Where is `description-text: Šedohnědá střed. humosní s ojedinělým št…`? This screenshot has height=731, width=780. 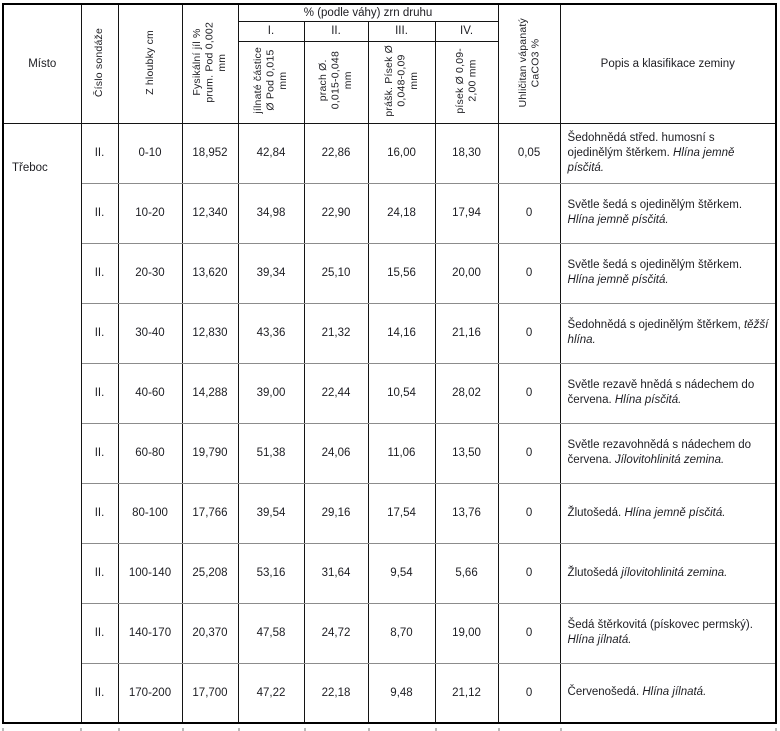
description-text: Šedohnědá střed. humosní s ojedinělým št… is located at coordinates (641, 145).